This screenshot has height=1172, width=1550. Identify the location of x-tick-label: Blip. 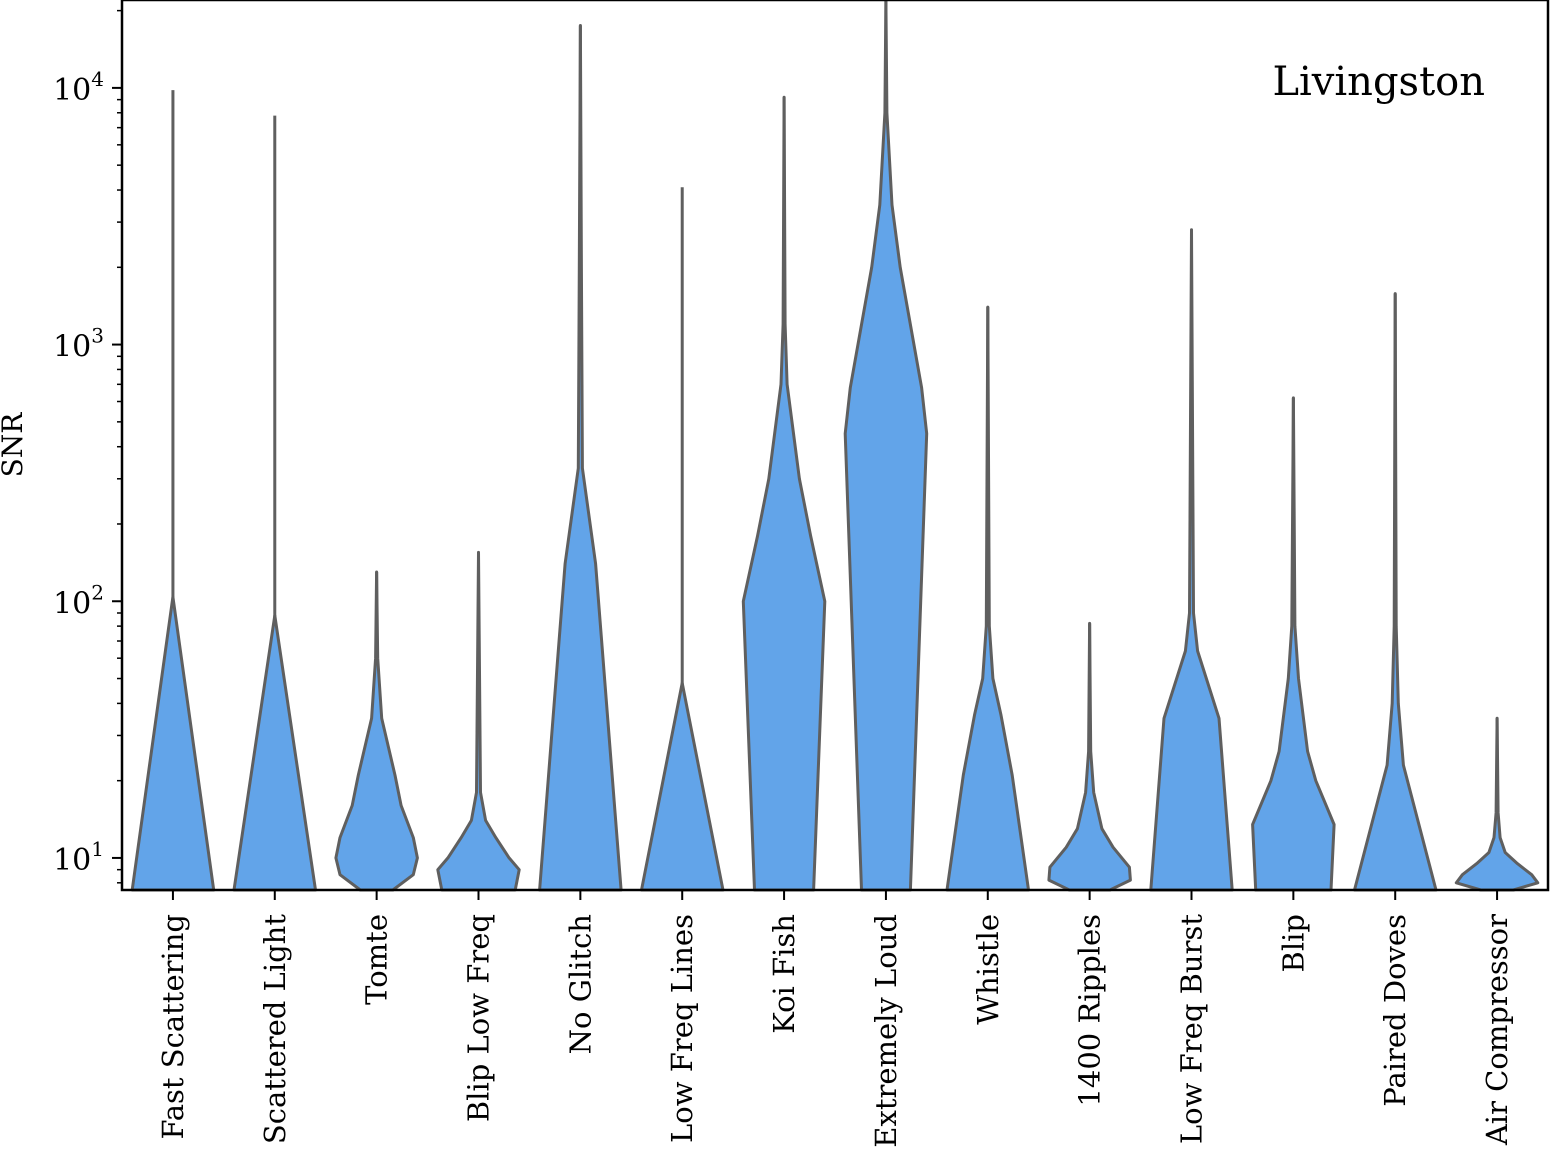
(1293, 943).